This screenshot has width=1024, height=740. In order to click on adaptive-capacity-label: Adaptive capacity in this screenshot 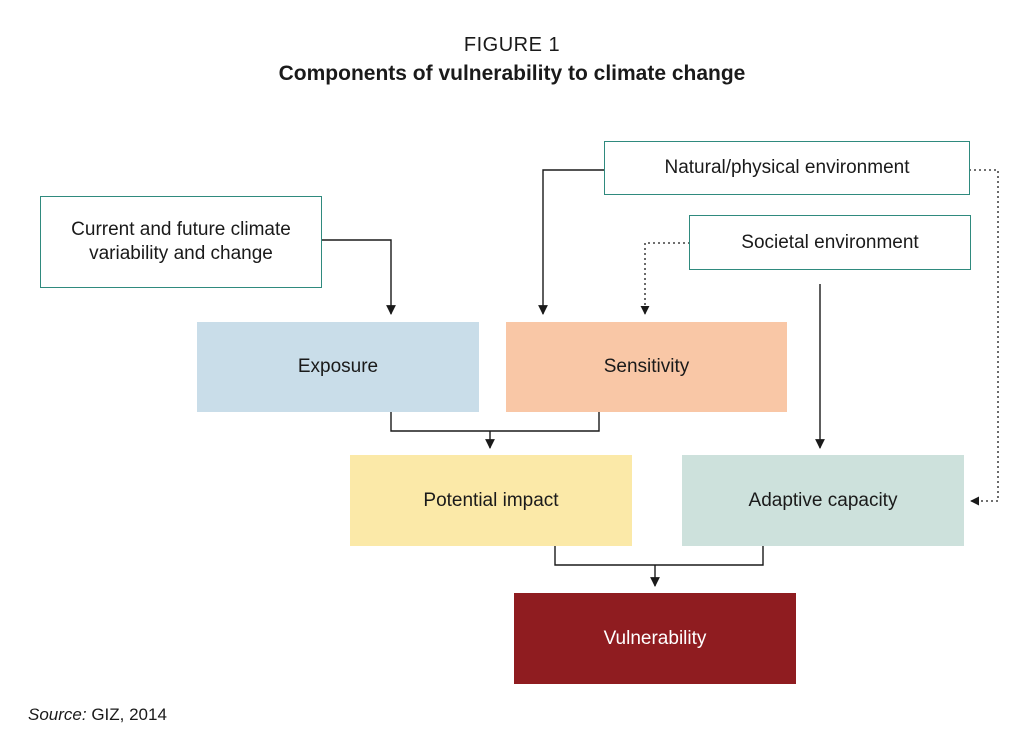, I will do `click(823, 500)`.